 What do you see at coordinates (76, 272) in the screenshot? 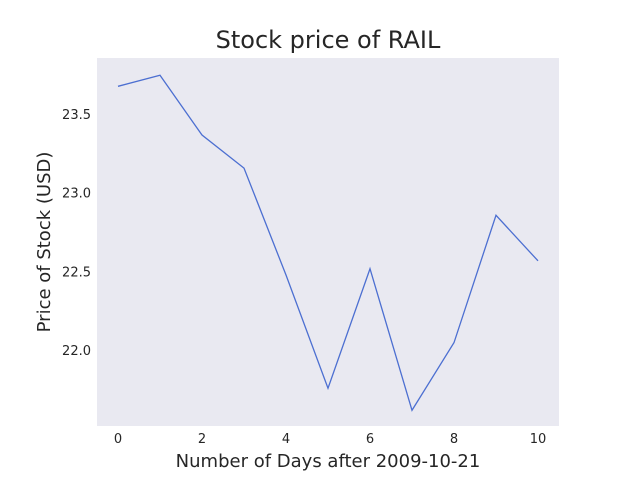
I see `y-tick-label: 22.5` at bounding box center [76, 272].